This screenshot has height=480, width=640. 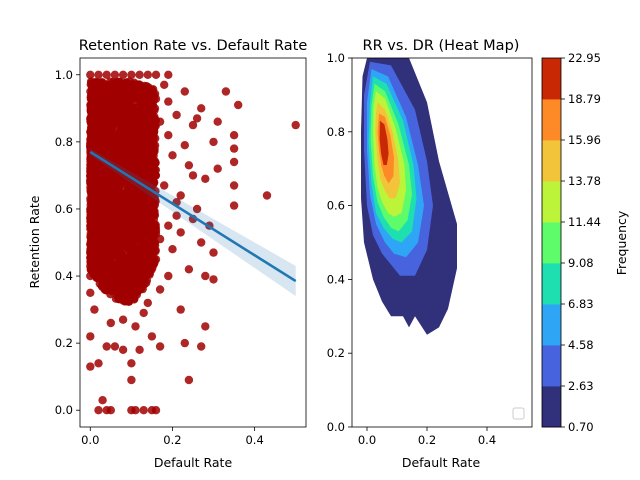 I want to click on x-tick-label: 0.4, so click(x=487, y=440).